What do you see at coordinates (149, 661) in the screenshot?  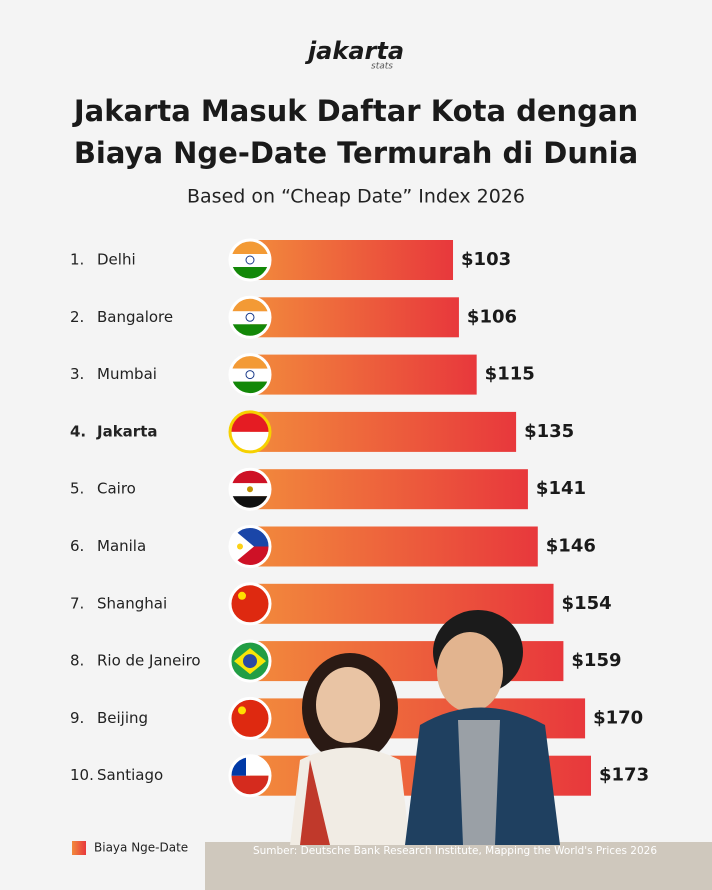 I see `category-label: Rio de Janeiro` at bounding box center [149, 661].